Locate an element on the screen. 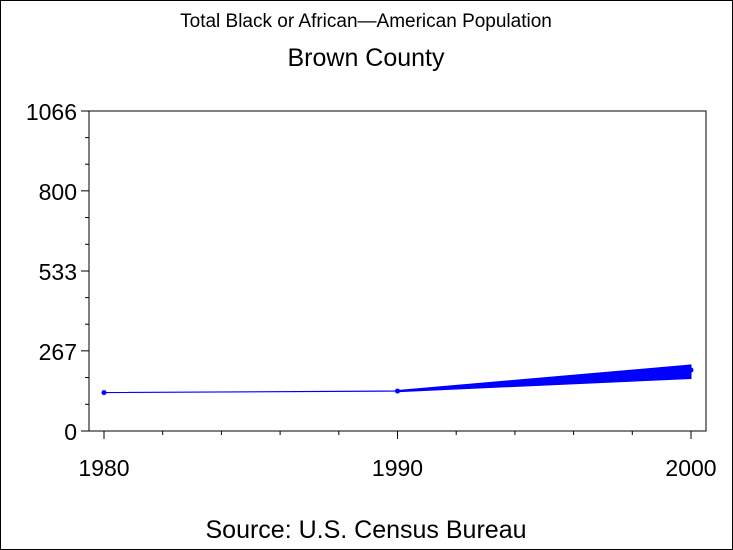 The width and height of the screenshot is (733, 550). x-axis: 1980 1990 2000 is located at coordinates (397, 456).